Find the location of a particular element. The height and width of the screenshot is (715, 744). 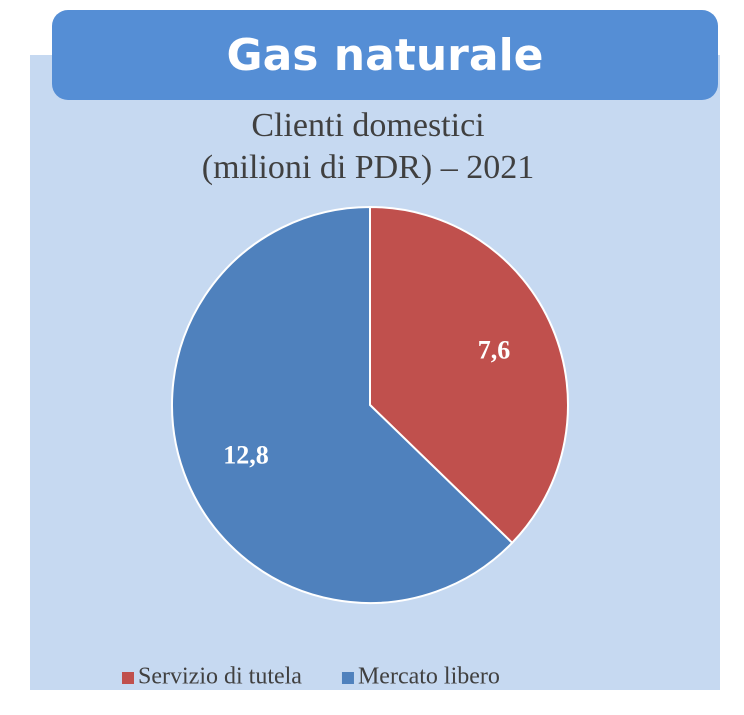

header: Gas naturale is located at coordinates (384, 55).